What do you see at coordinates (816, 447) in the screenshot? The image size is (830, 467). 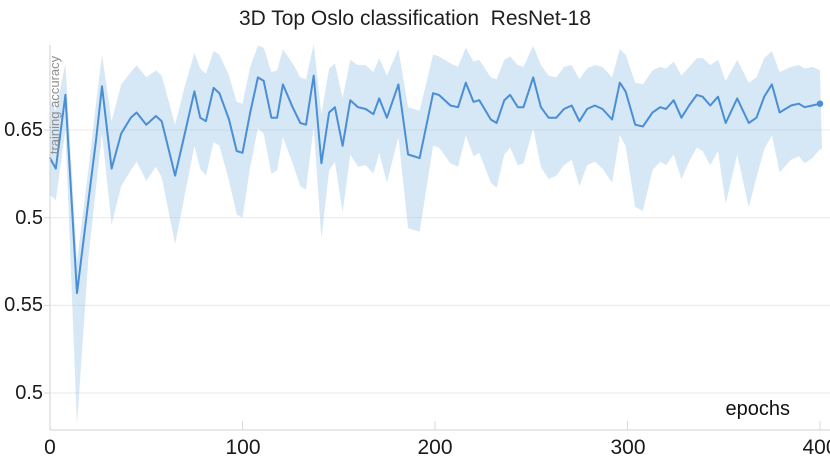 I see `x-tick-label: 400` at bounding box center [816, 447].